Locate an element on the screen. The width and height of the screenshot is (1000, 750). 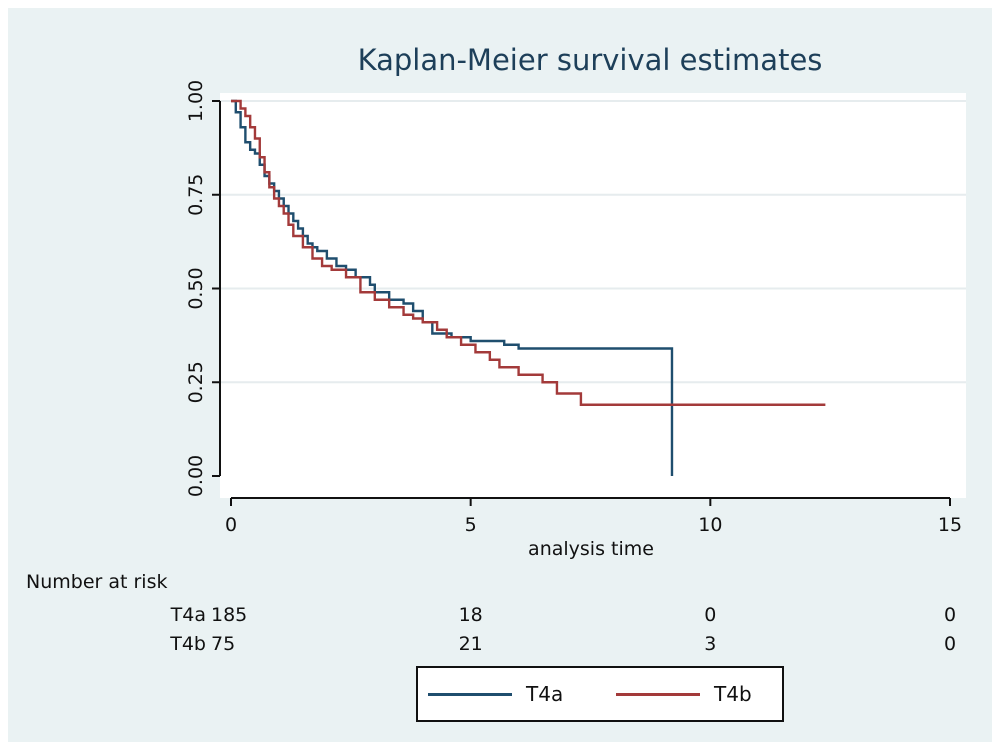
x-axis-title: analysis time is located at coordinates (591, 549).